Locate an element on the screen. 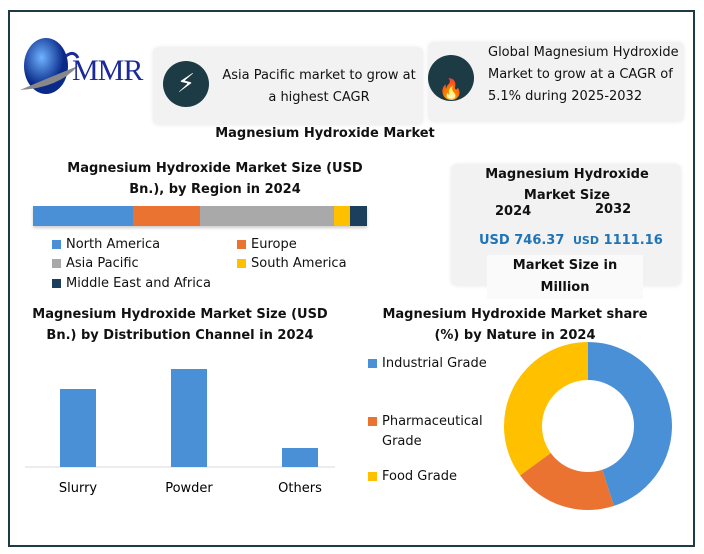 Image resolution: width=704 pixels, height=554 pixels. nature-donut-chart is located at coordinates (588, 426).